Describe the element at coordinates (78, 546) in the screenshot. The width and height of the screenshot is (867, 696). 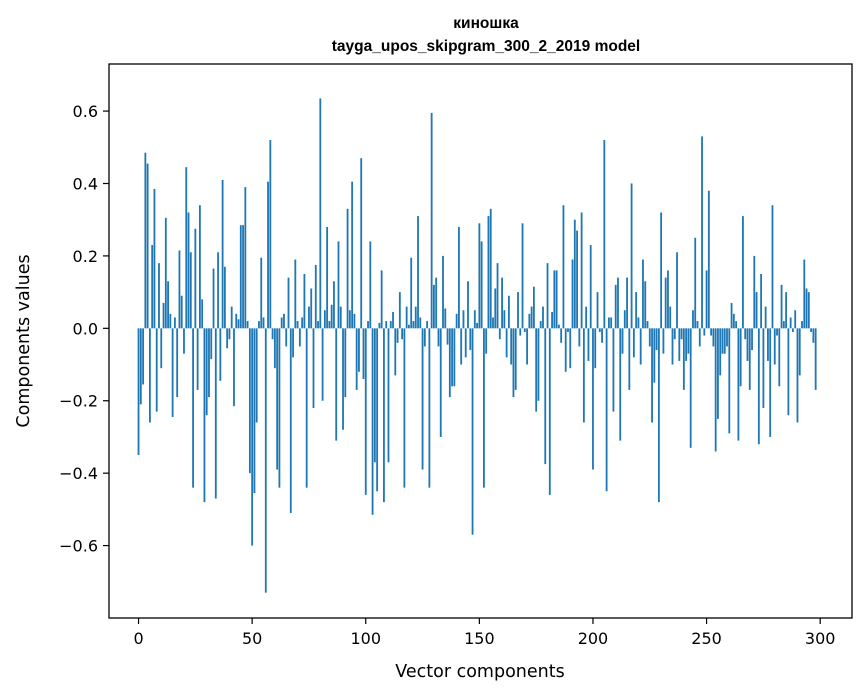
I see `y-tick-label: −0.6` at that location.